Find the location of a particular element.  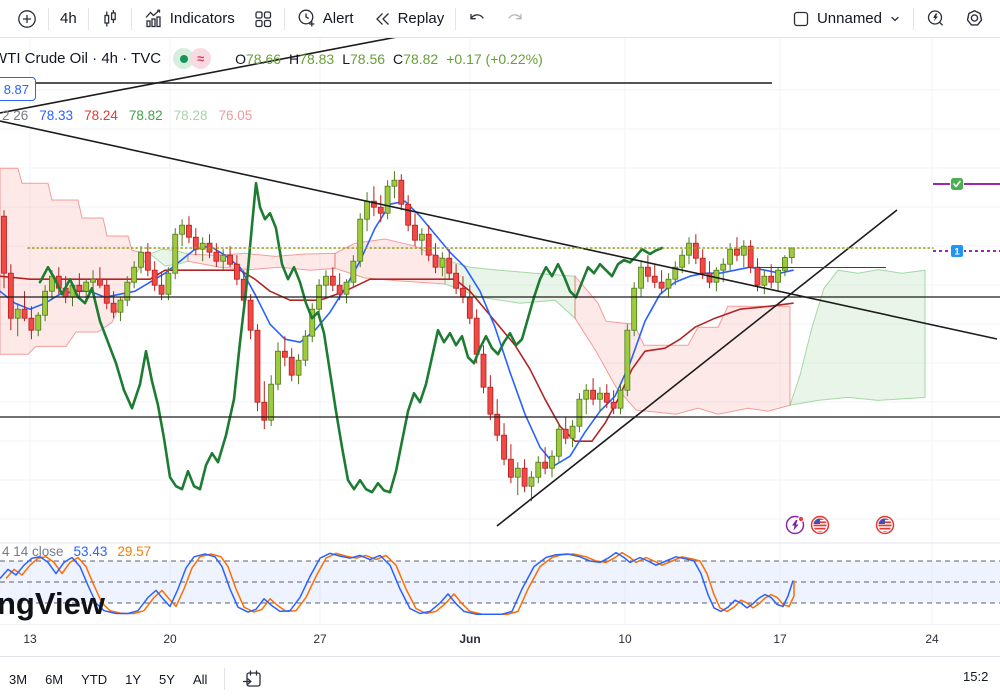

goto-date-button is located at coordinates (253, 679).